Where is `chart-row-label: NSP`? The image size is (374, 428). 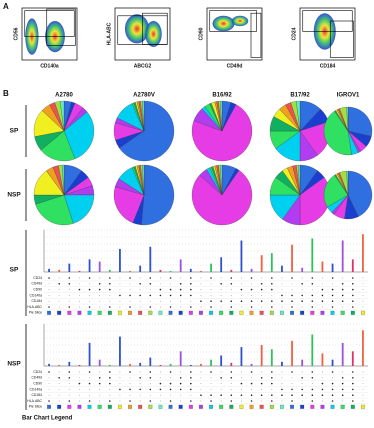 chart-row-label: NSP is located at coordinates (14, 364).